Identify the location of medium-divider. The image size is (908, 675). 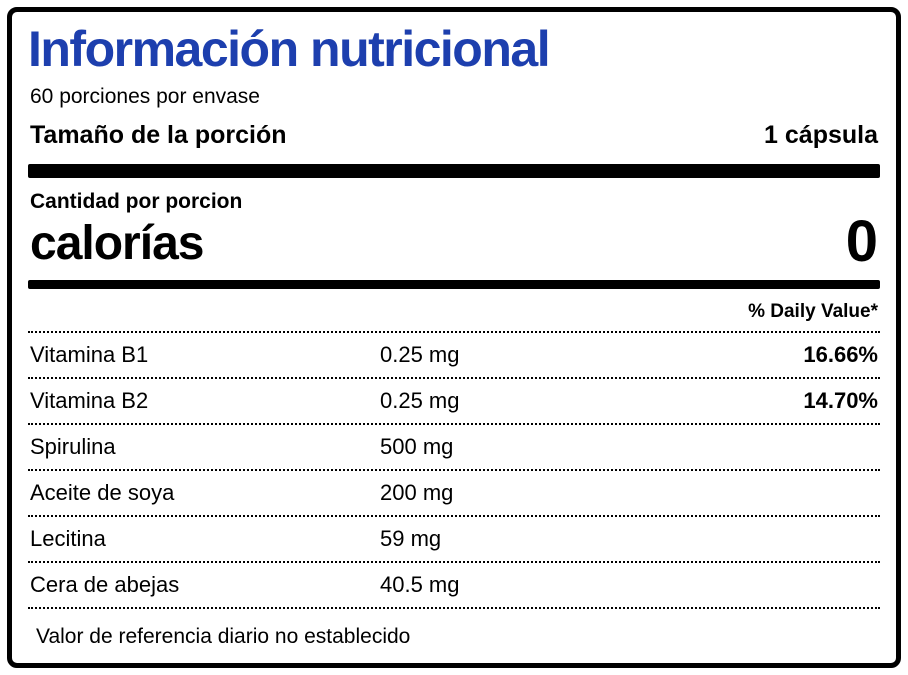
(454, 284).